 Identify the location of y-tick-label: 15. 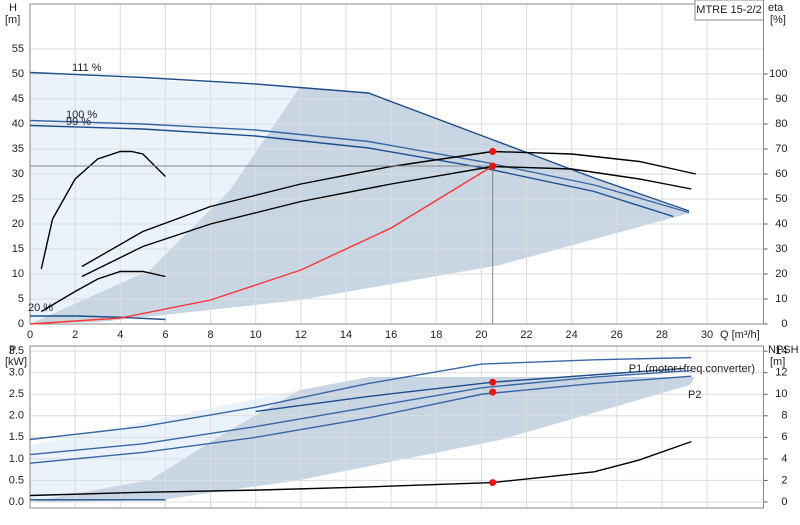
(18, 249).